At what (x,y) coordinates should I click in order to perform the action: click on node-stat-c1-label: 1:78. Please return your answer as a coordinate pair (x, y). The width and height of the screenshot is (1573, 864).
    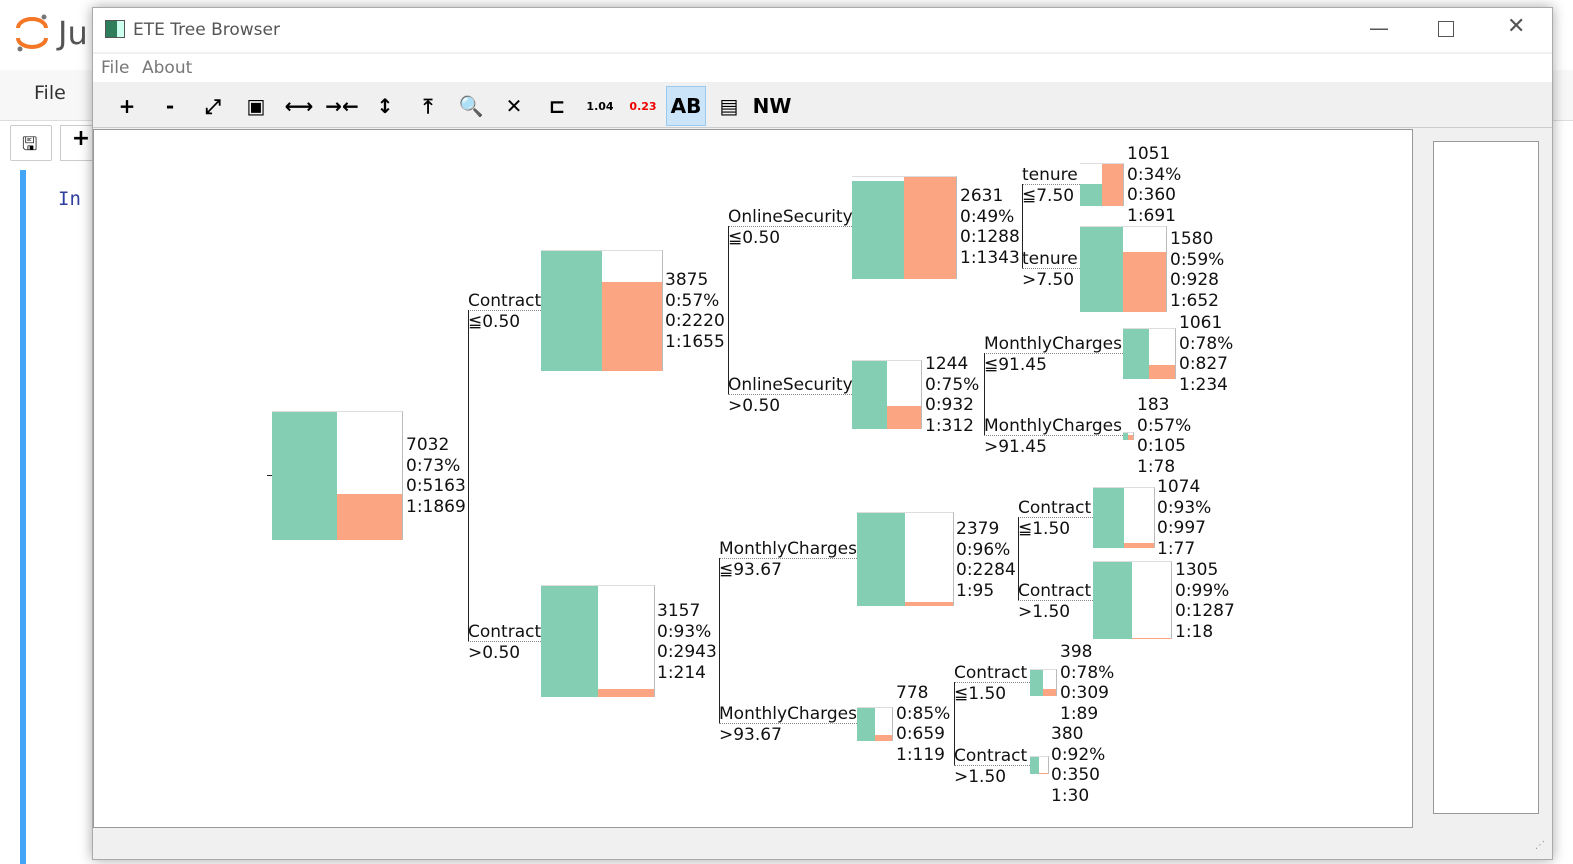
    Looking at the image, I should click on (1156, 467).